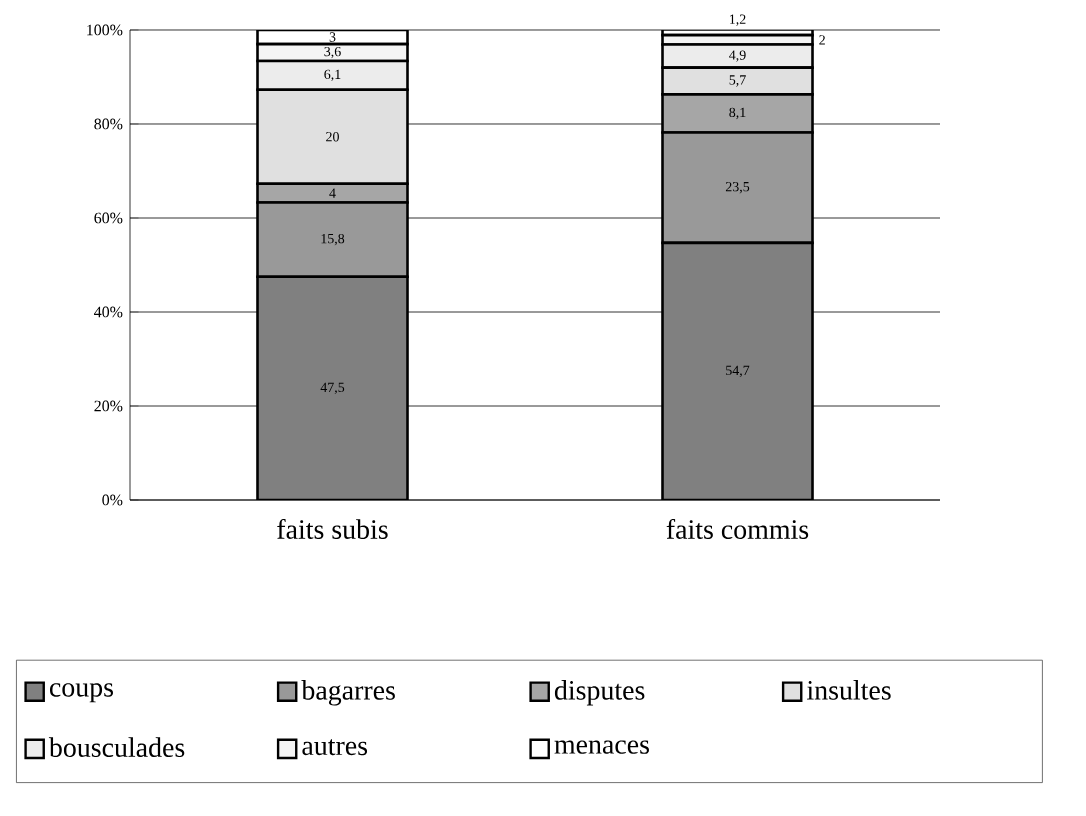 The height and width of the screenshot is (816, 1086). I want to click on x-tick-label: faits subis, so click(332, 528).